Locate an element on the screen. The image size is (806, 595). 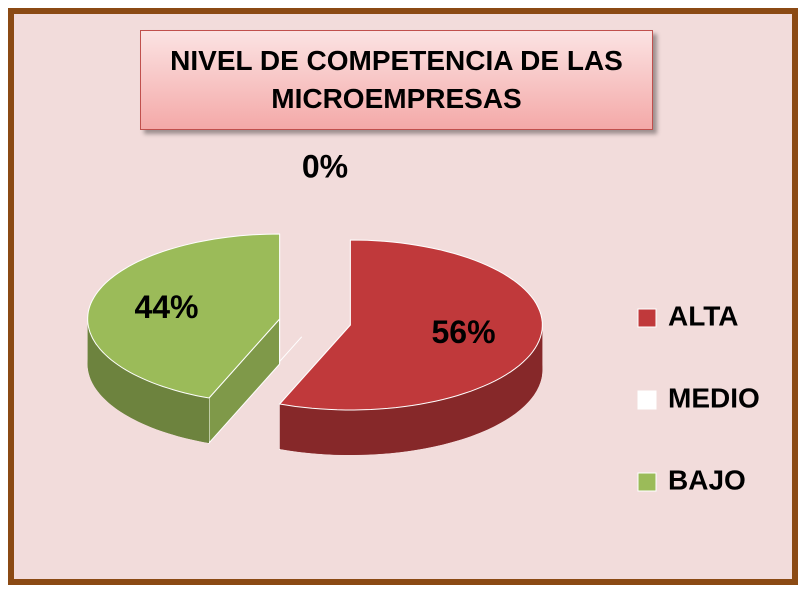
legend-label: ALTA is located at coordinates (703, 315).